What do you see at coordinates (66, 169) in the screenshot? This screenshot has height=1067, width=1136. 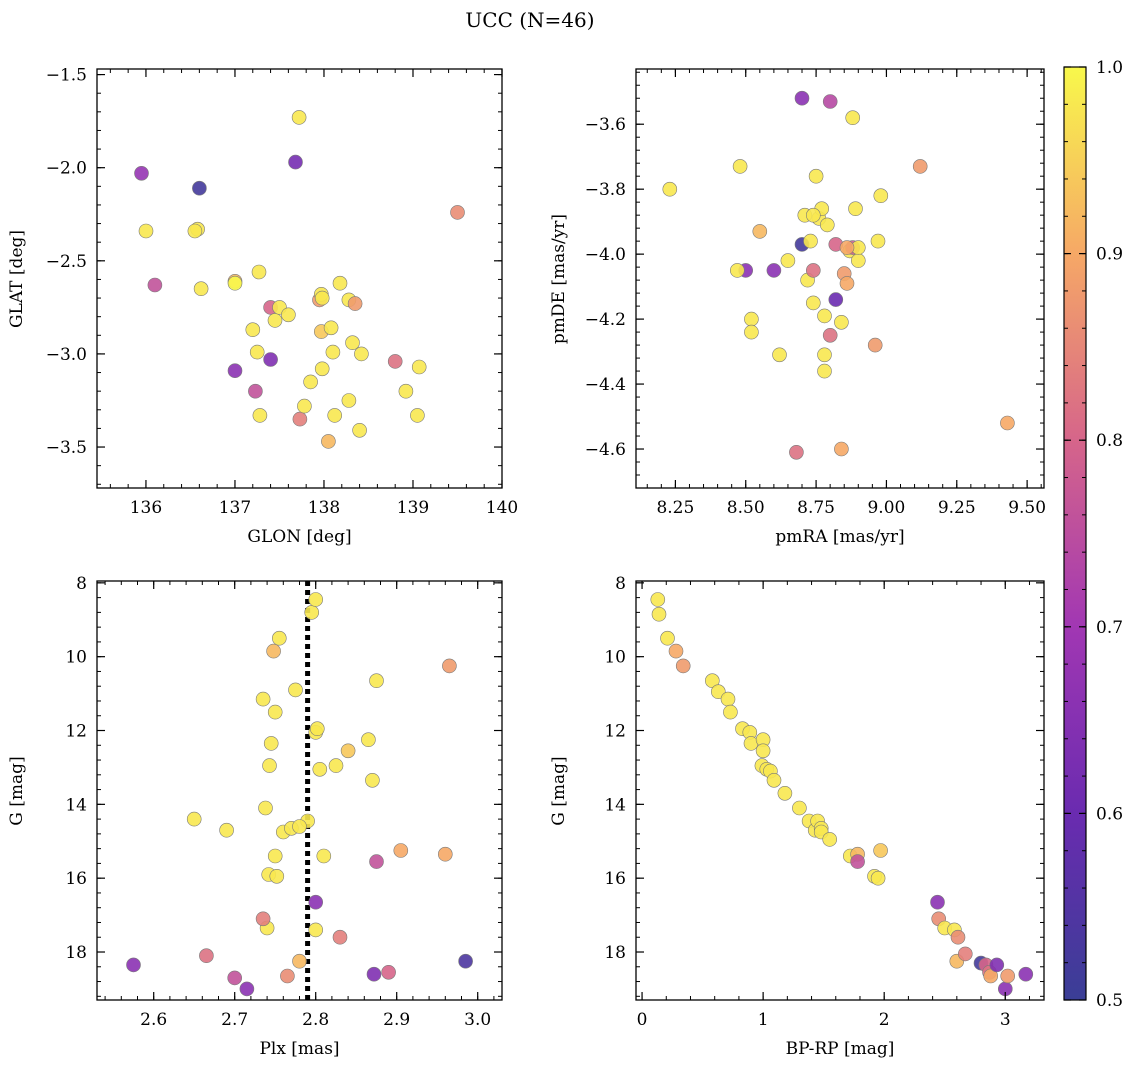 I see `y-tick-label: −2.0` at bounding box center [66, 169].